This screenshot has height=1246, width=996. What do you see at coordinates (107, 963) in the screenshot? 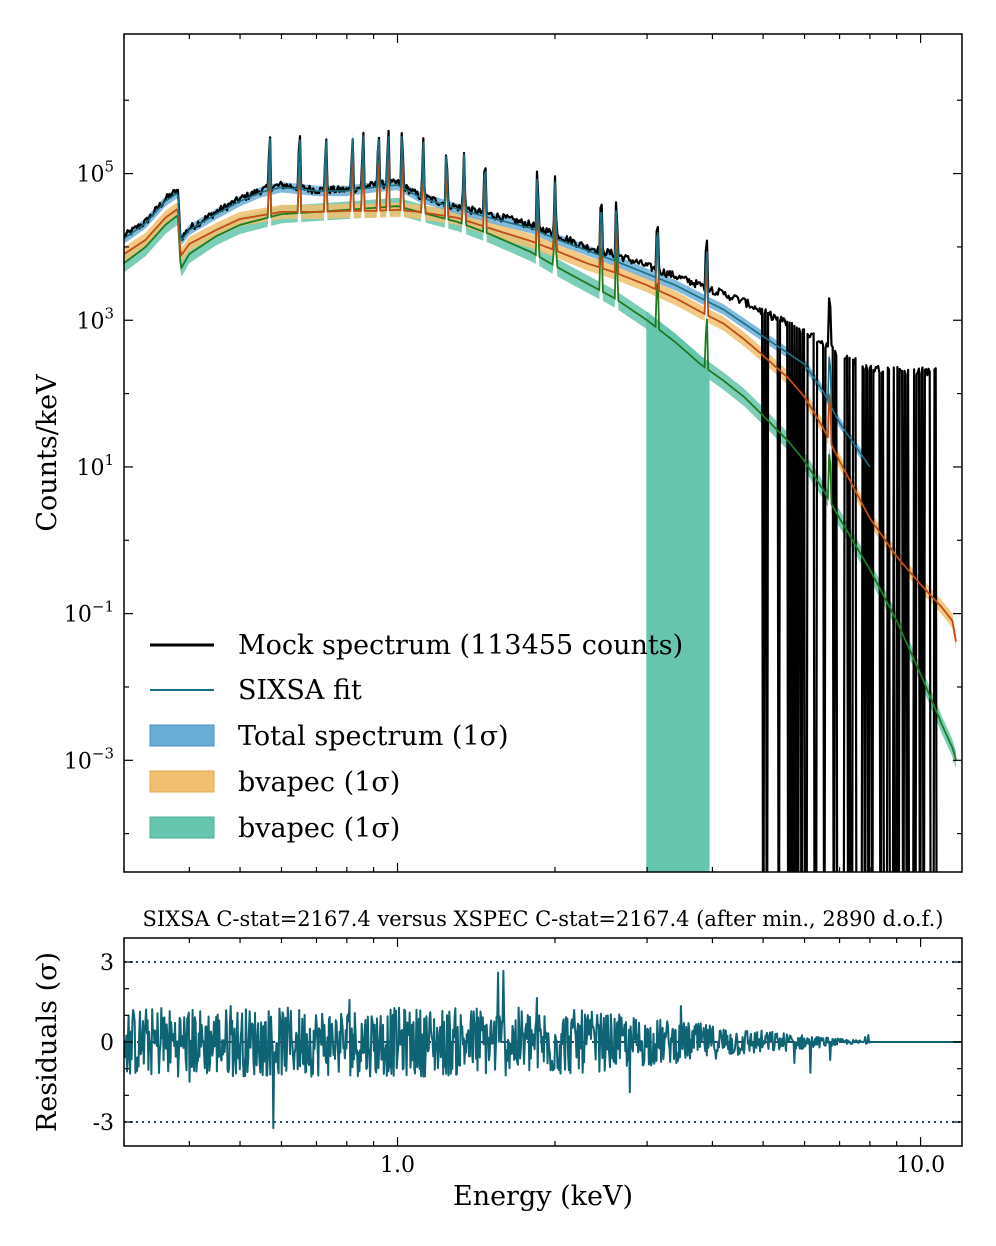
I see `res-y-tick-label: 3` at bounding box center [107, 963].